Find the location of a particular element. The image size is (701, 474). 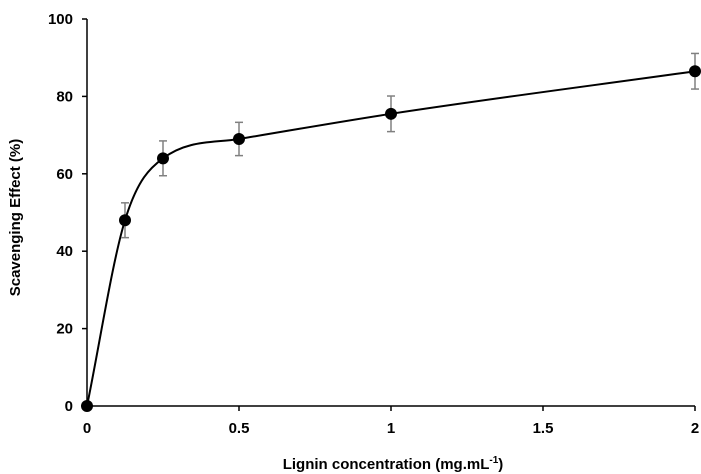

x-axis-label-main: Lignin concentration (mg.mL is located at coordinates (386, 464).